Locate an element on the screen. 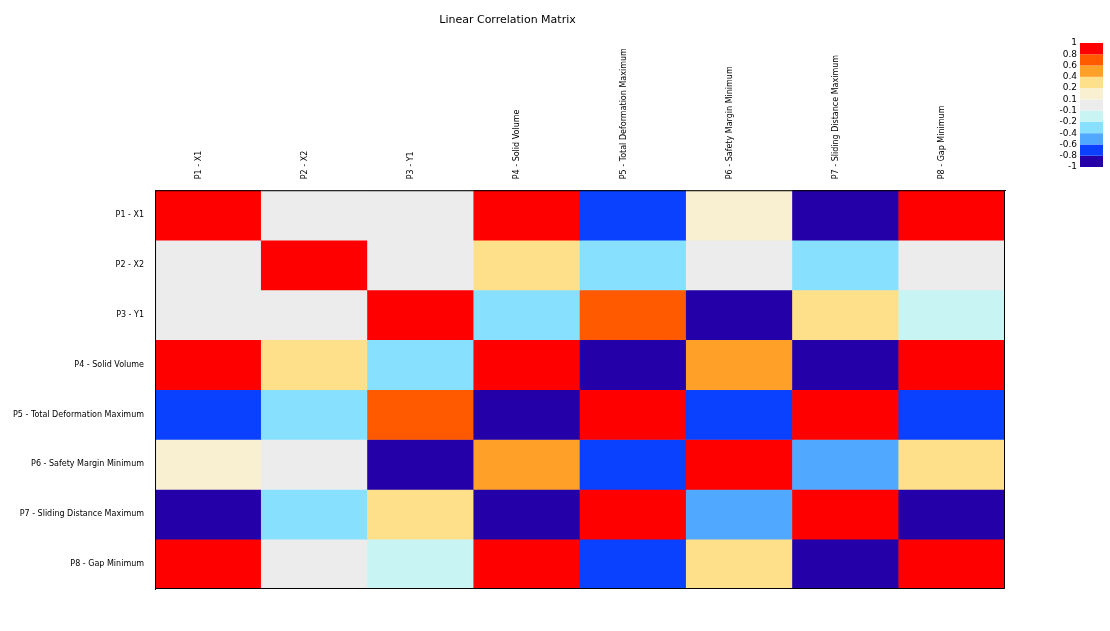 This screenshot has height=631, width=1110. chart-title: Linear Correlation Matrix is located at coordinates (508, 20).